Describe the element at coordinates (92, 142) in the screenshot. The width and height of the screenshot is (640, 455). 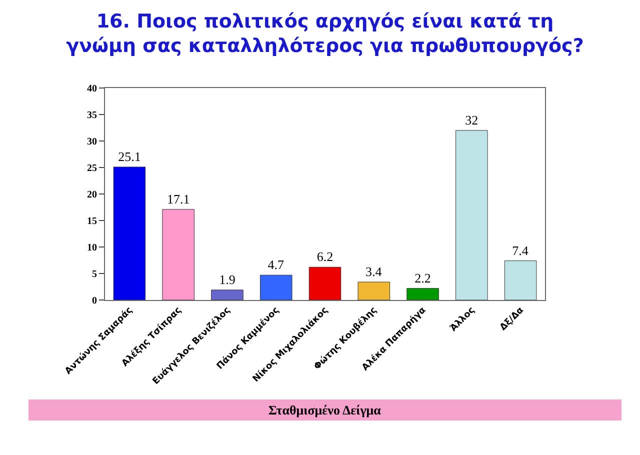
I see `y-tick-label: 30` at that location.